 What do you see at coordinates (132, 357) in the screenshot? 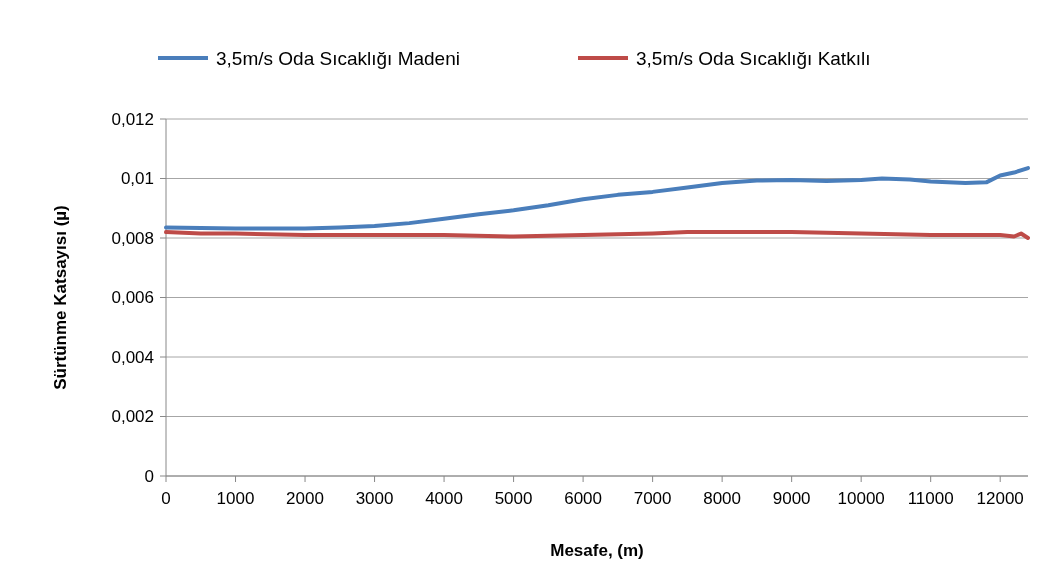
I see `y-tick-label: 0,004` at bounding box center [132, 357].